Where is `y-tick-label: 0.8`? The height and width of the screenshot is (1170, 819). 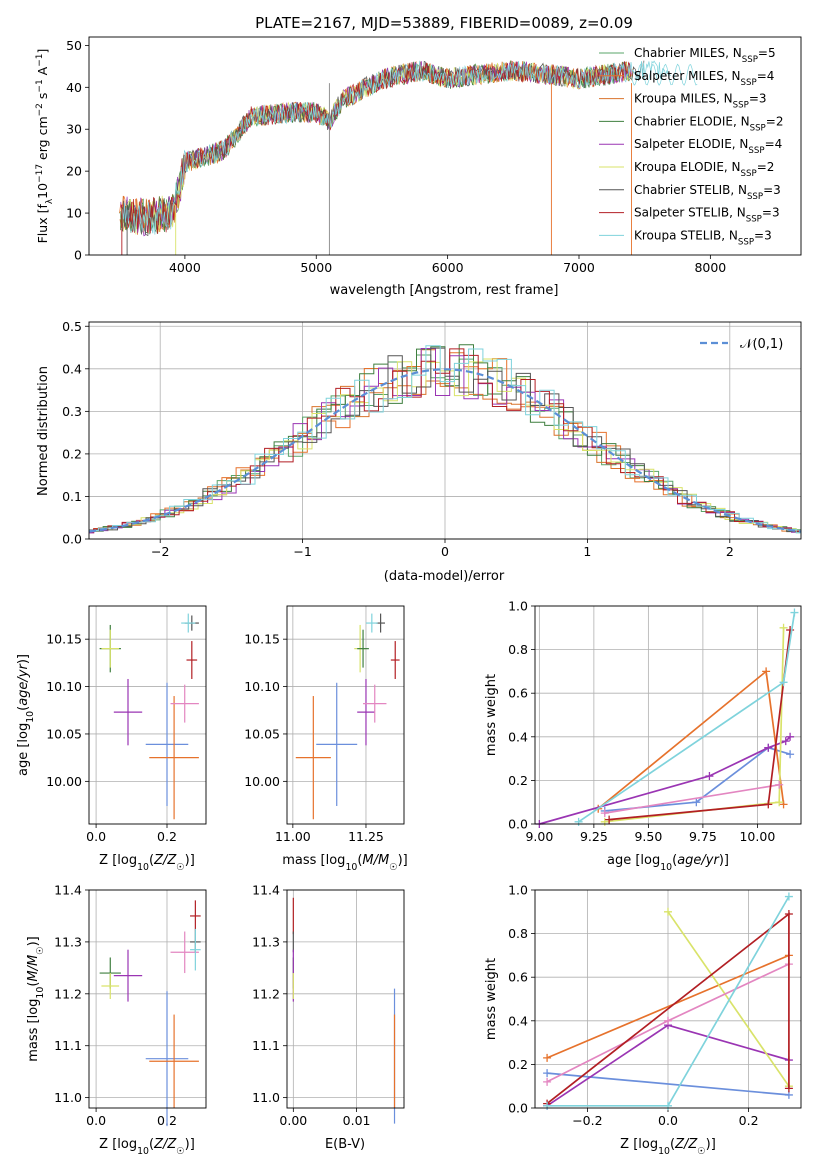
y-tick-label: 0.8 is located at coordinates (518, 649).